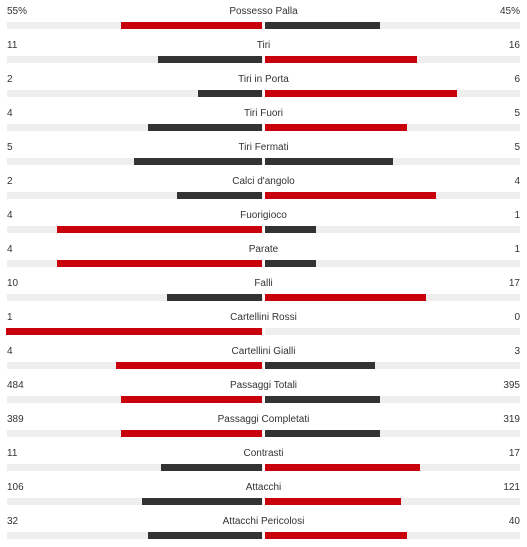 This screenshot has height=547, width=527. What do you see at coordinates (263, 496) in the screenshot?
I see `stat-row: 106 Attacchi 121` at bounding box center [263, 496].